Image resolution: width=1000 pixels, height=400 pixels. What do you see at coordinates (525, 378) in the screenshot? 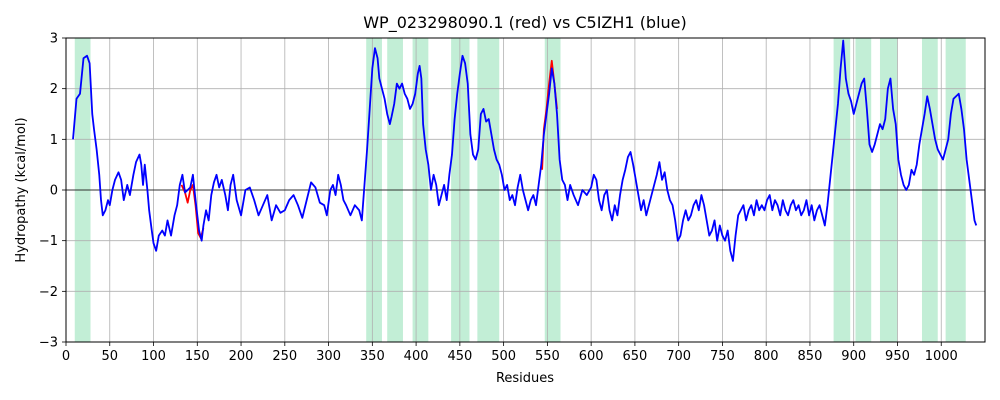
I see `x-axis-label: Residues` at bounding box center [525, 378].